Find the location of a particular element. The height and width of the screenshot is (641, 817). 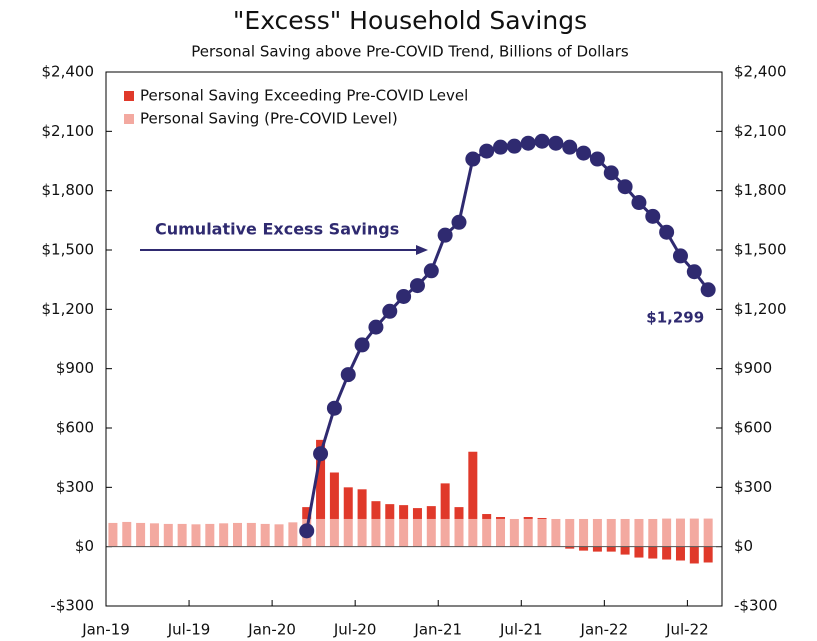

y2-tick-label: $1,500 is located at coordinates (760, 250).